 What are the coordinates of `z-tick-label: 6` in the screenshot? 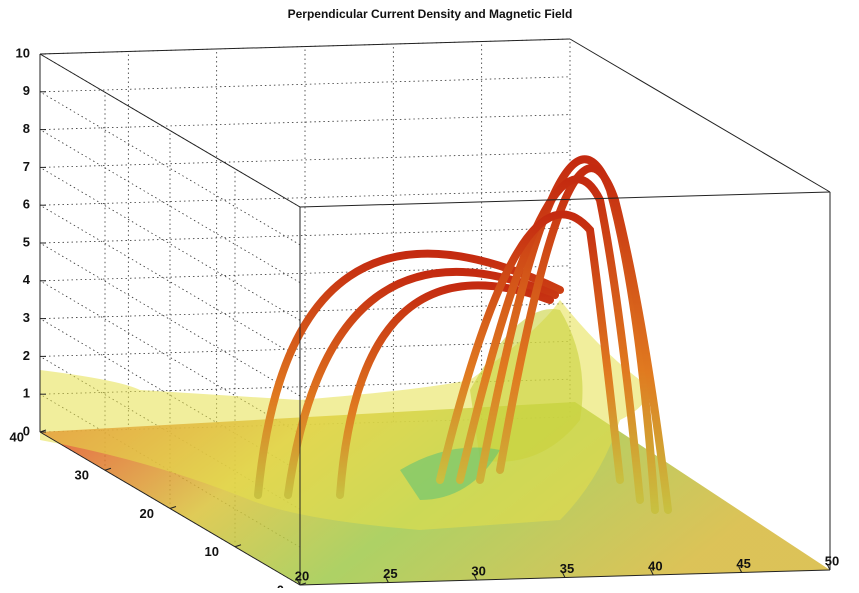 It's located at (26, 204).